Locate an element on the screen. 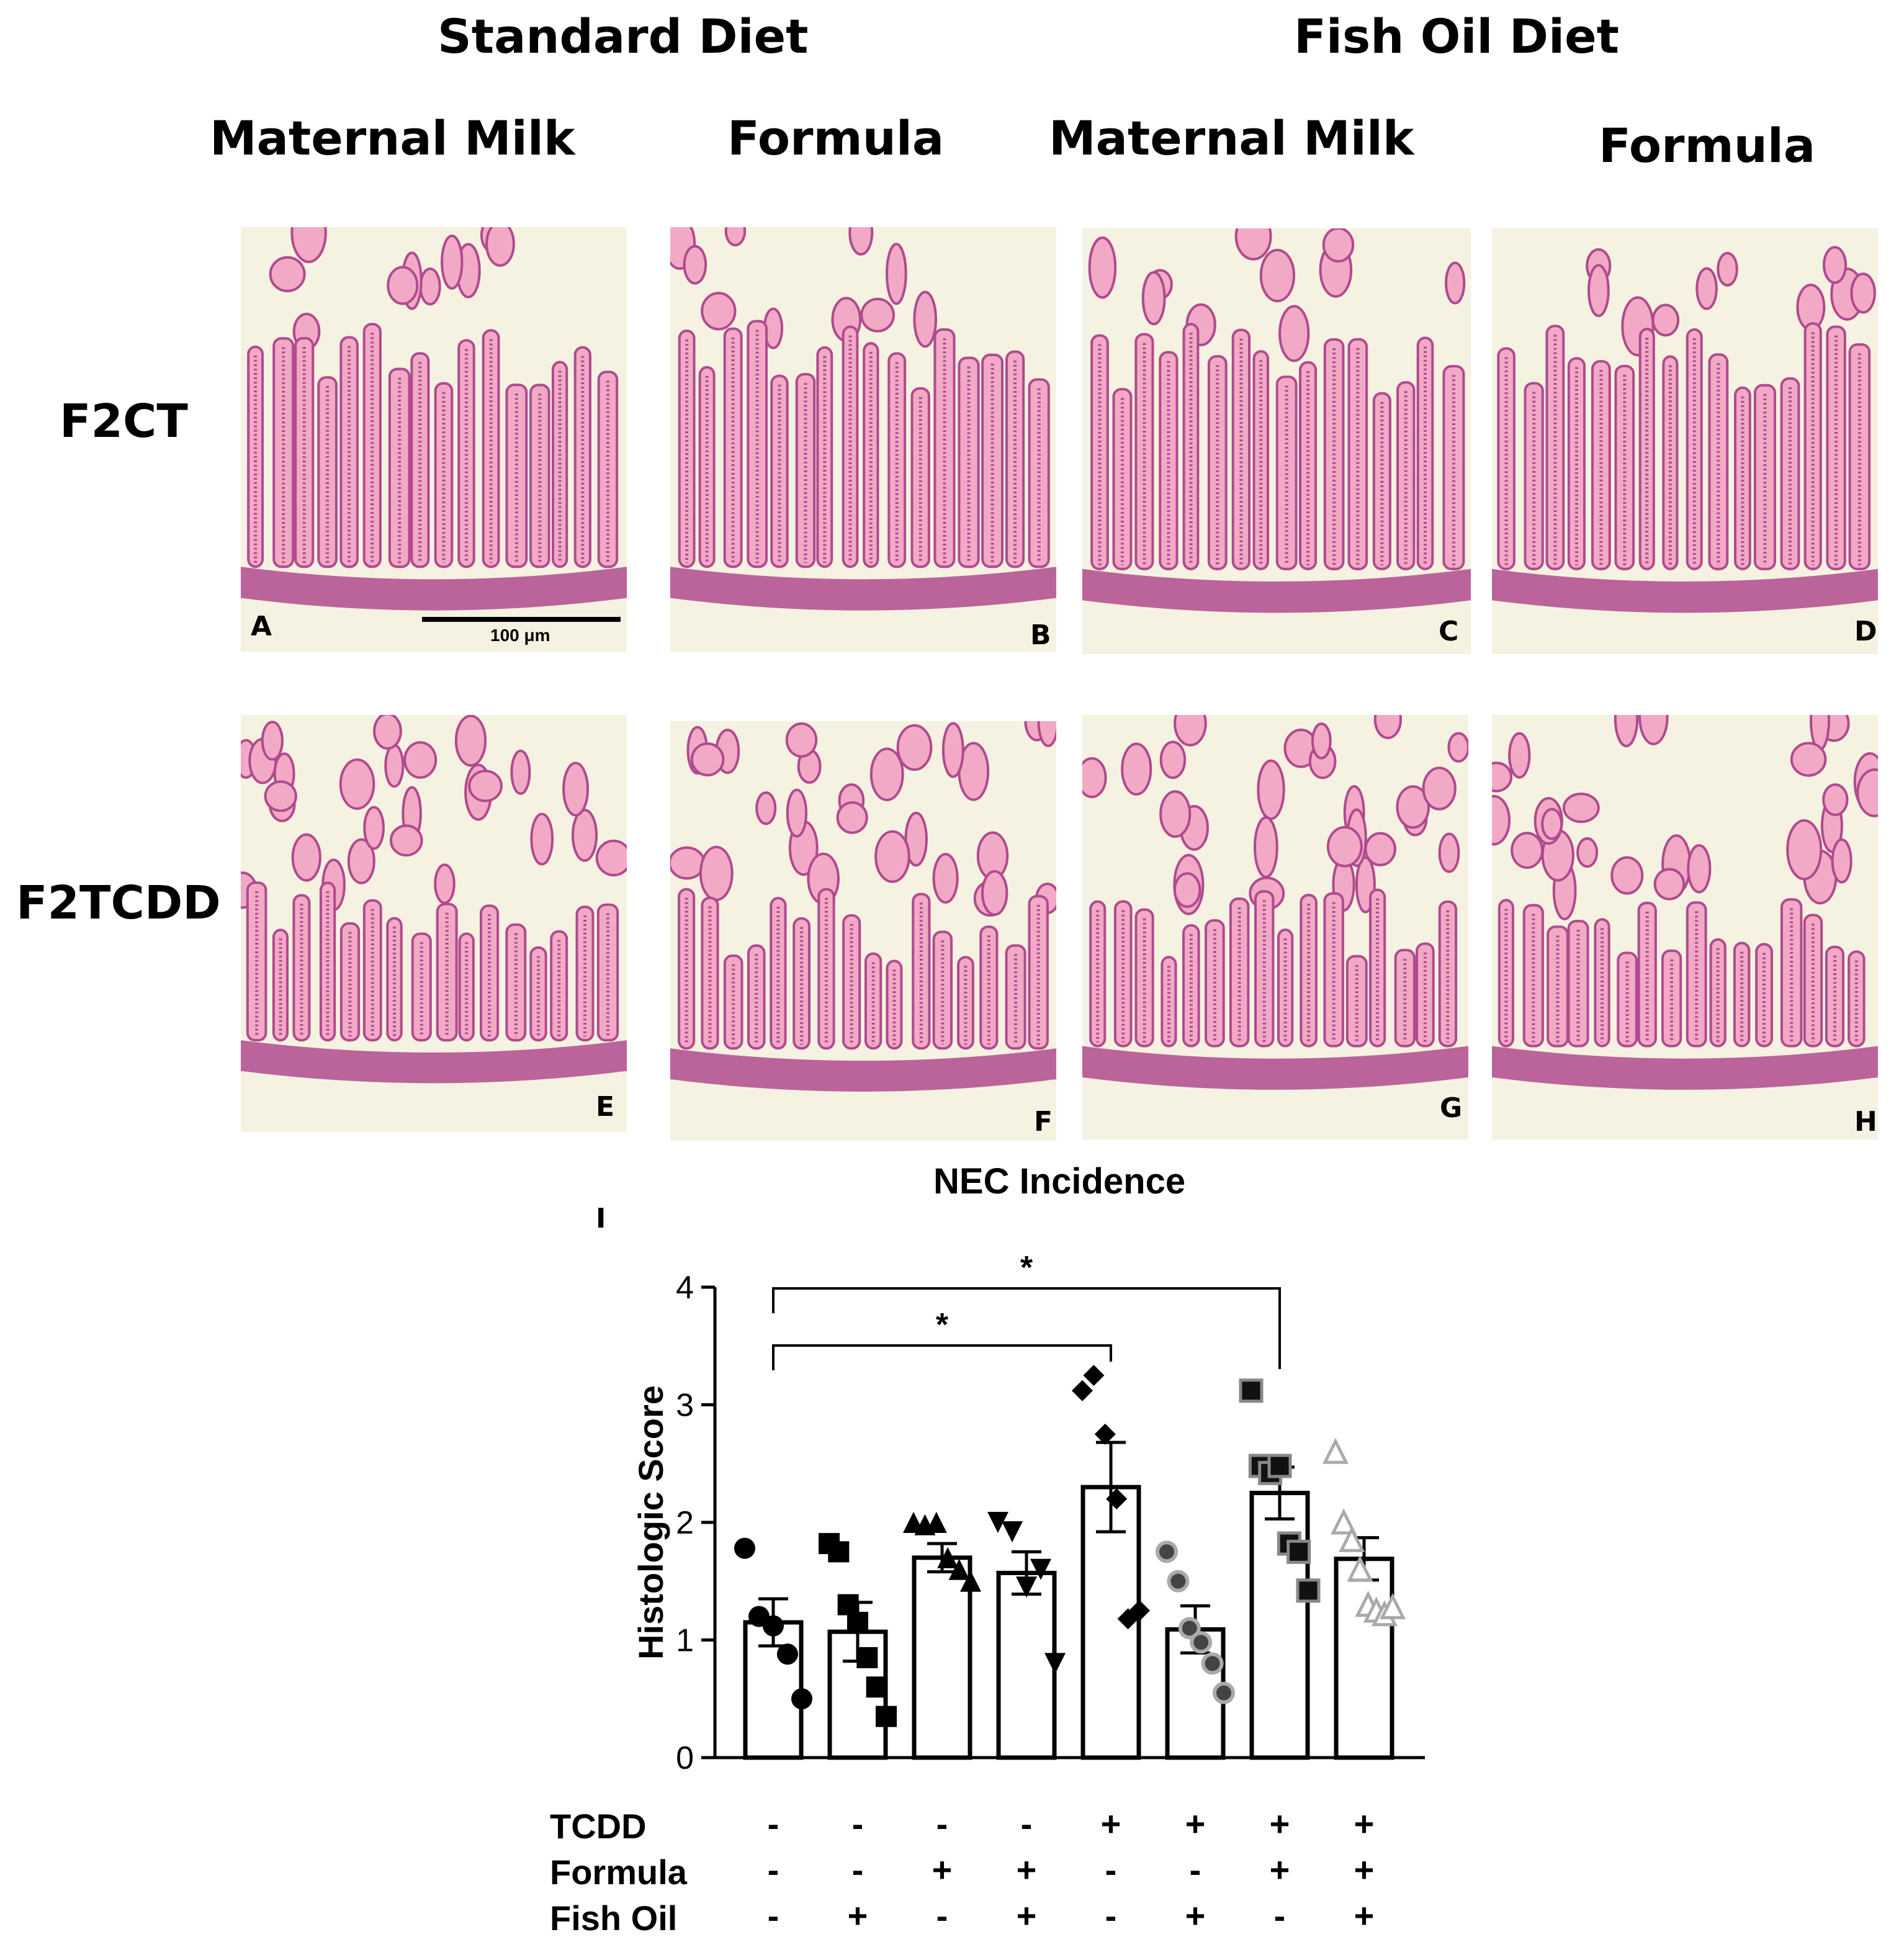 The width and height of the screenshot is (1904, 1950). y-axis-label: Histologic Score is located at coordinates (651, 1522).